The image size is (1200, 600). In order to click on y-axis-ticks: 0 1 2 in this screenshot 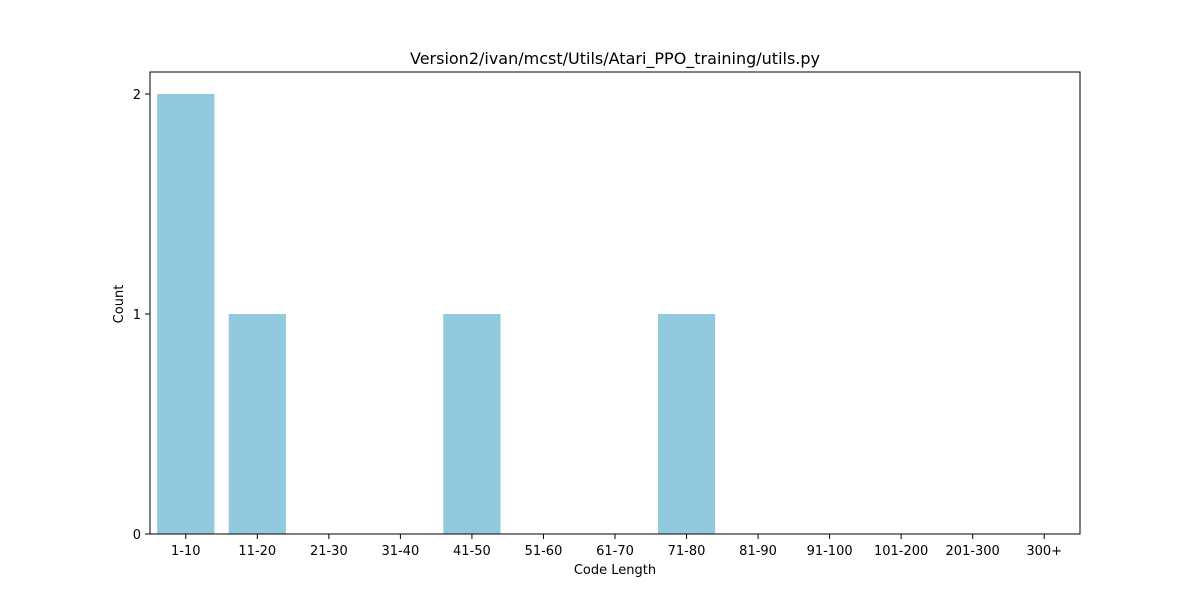, I will do `click(141, 315)`.